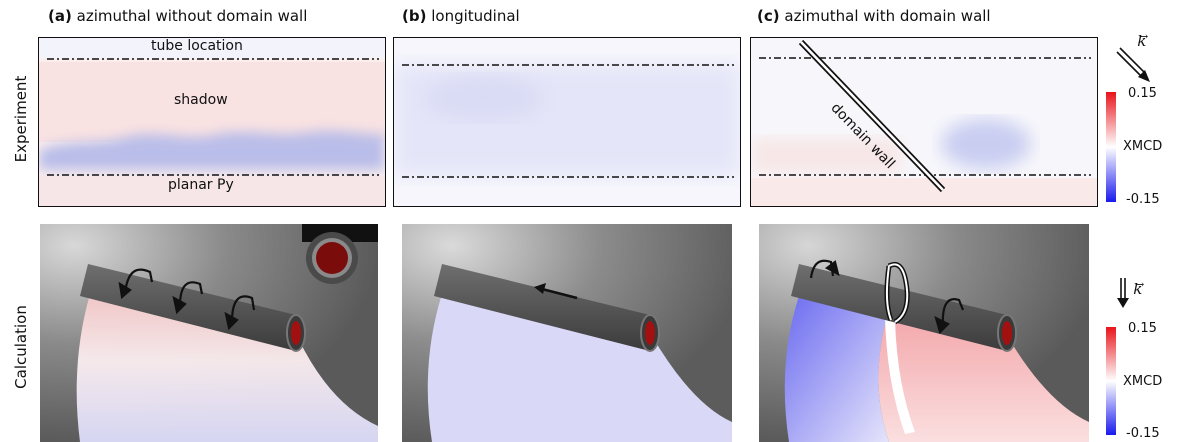 The width and height of the screenshot is (1179, 442). Describe the element at coordinates (547, 308) in the screenshot. I see `nanotube-b` at that location.